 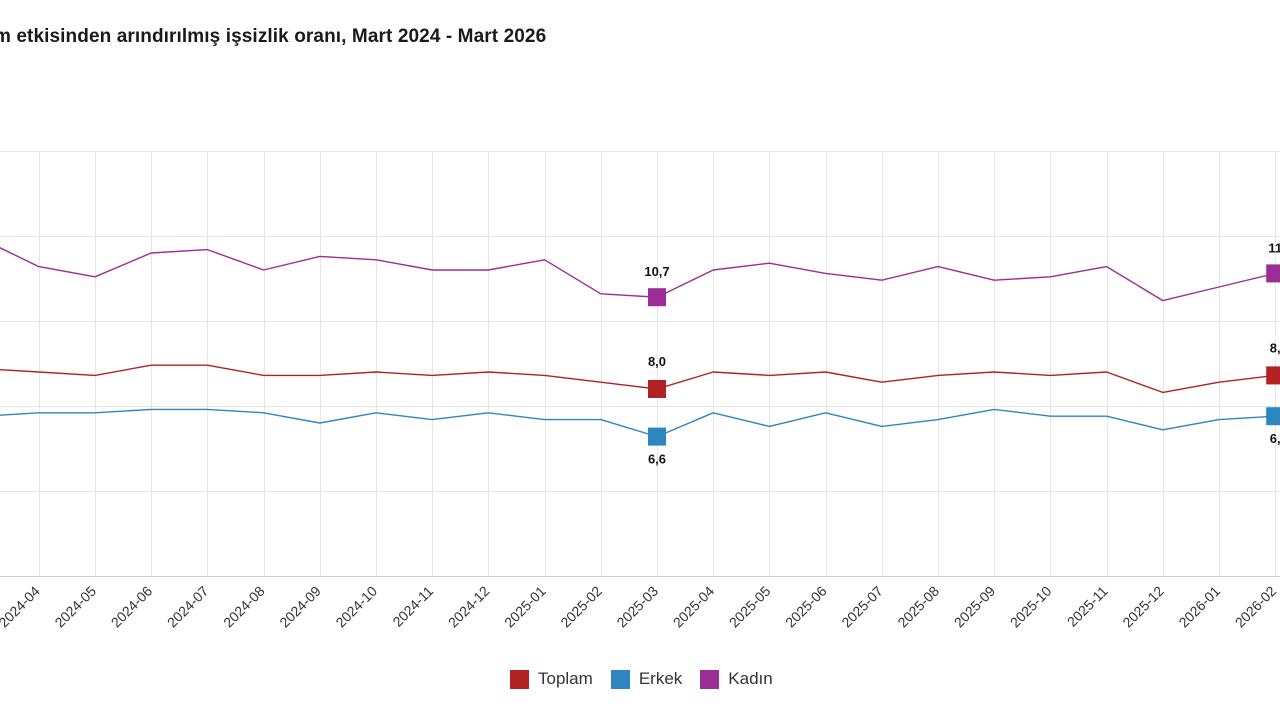 I want to click on x-tick-label: 2025-05, so click(x=750, y=607).